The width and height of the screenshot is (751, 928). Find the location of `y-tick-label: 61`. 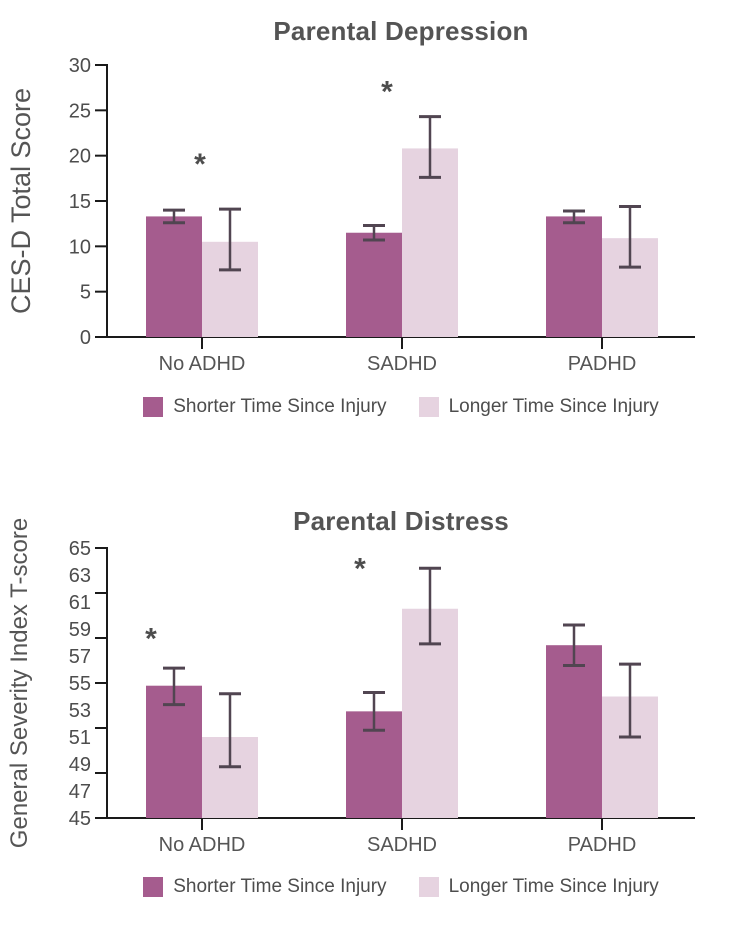

y-tick-label: 61 is located at coordinates (80, 603).